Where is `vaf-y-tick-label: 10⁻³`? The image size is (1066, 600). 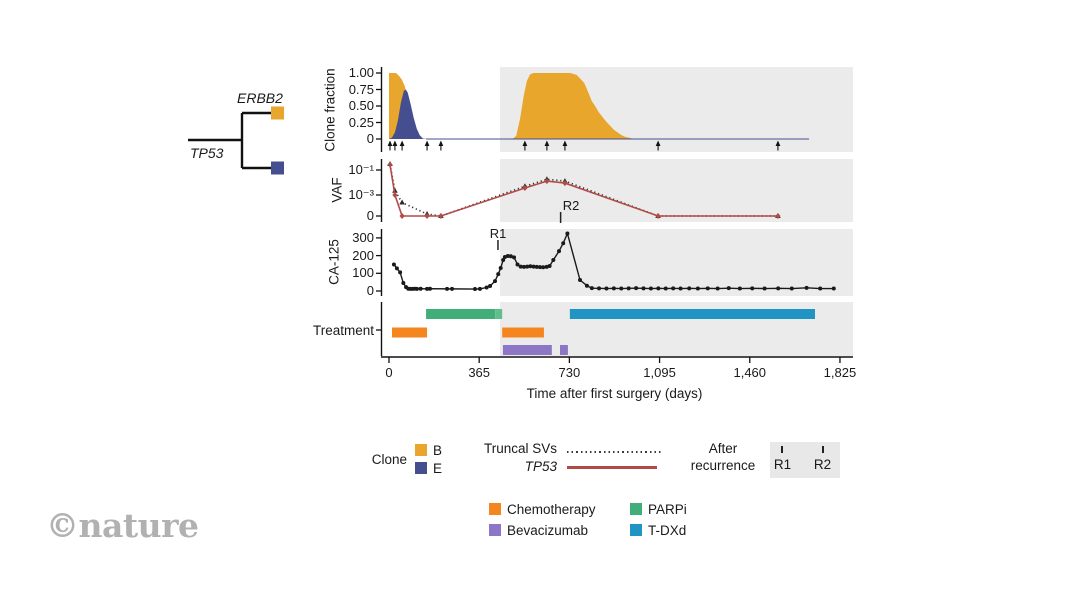 vaf-y-tick-label: 10⁻³ is located at coordinates (361, 194).